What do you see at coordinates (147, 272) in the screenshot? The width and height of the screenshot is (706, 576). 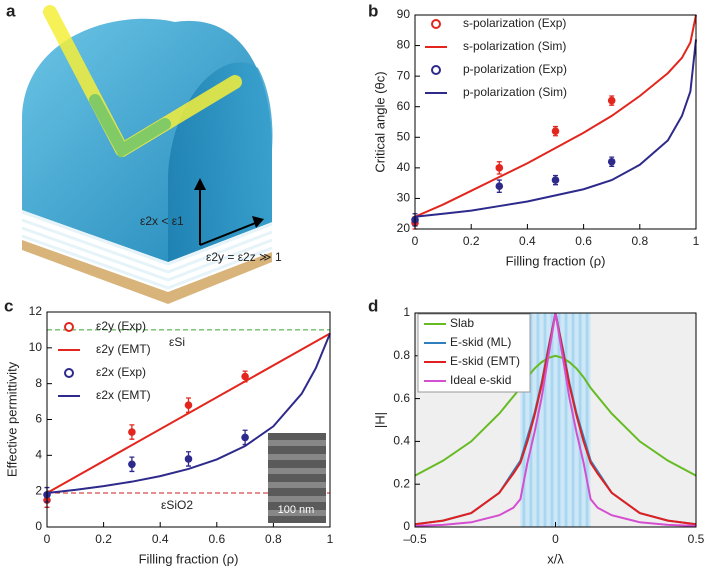 I see `substrate` at bounding box center [147, 272].